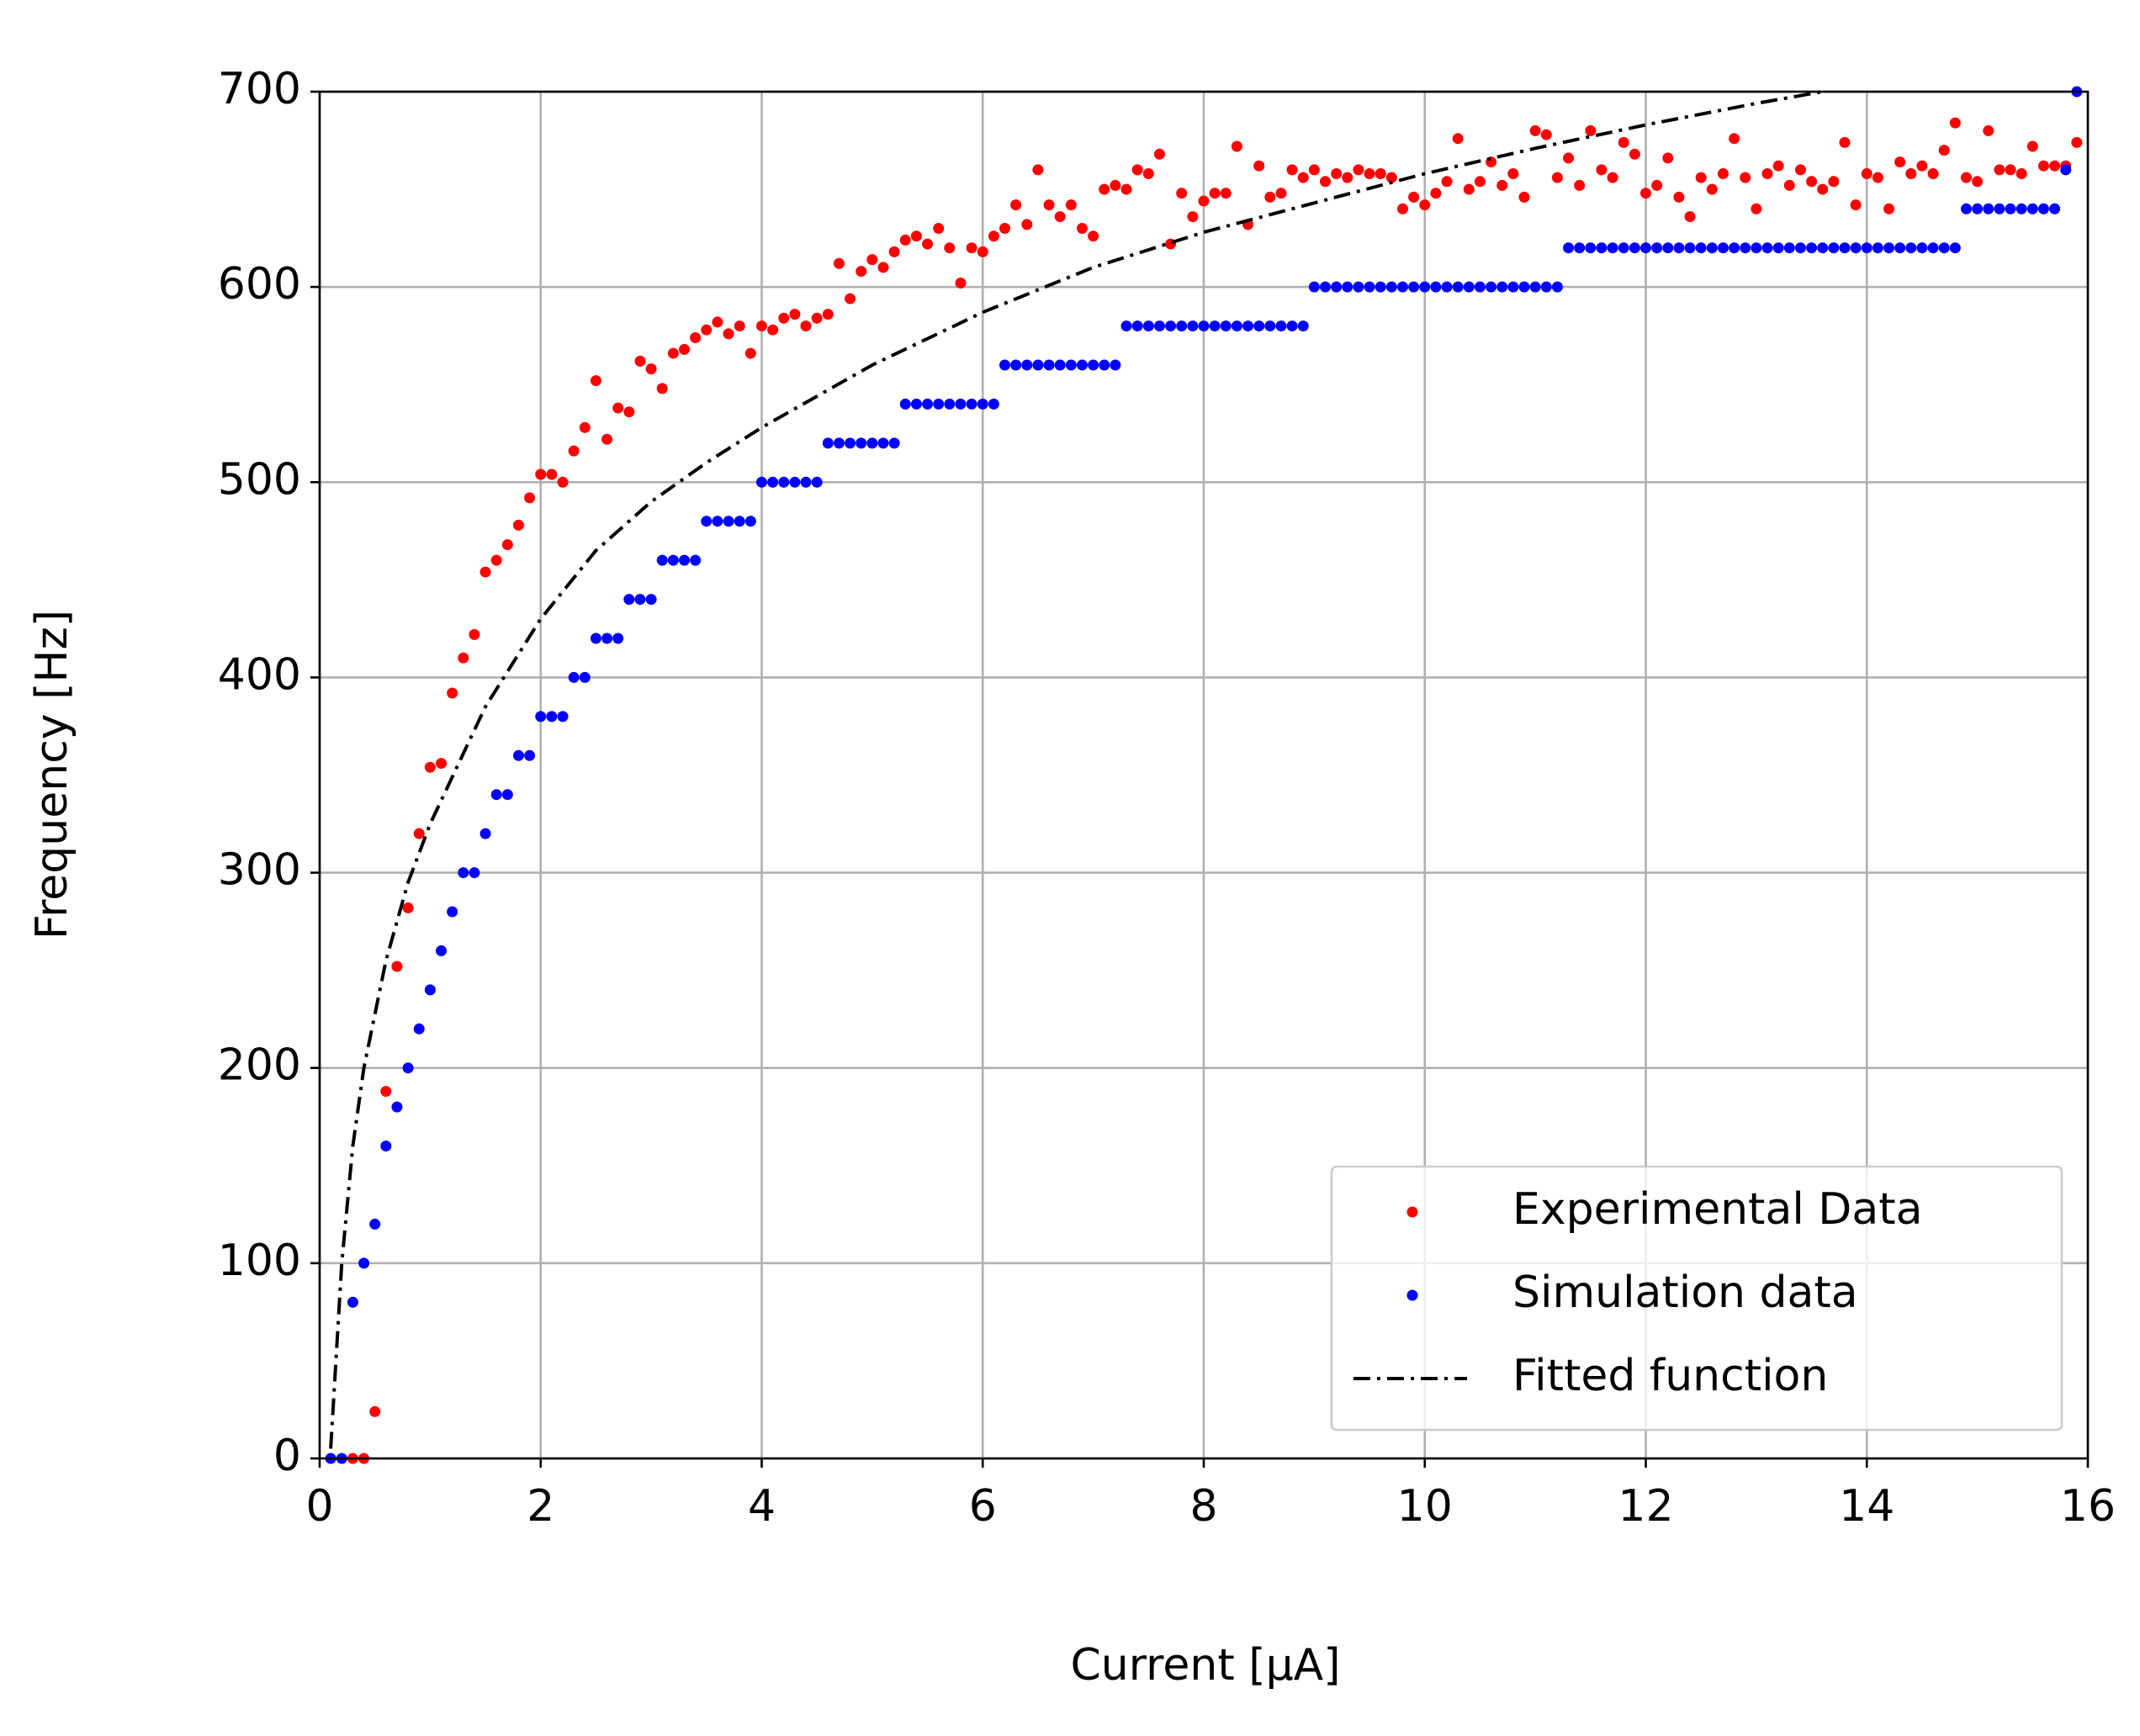 This screenshot has height=1736, width=2140. Describe the element at coordinates (983, 1506) in the screenshot. I see `x-tick-label: 6` at that location.